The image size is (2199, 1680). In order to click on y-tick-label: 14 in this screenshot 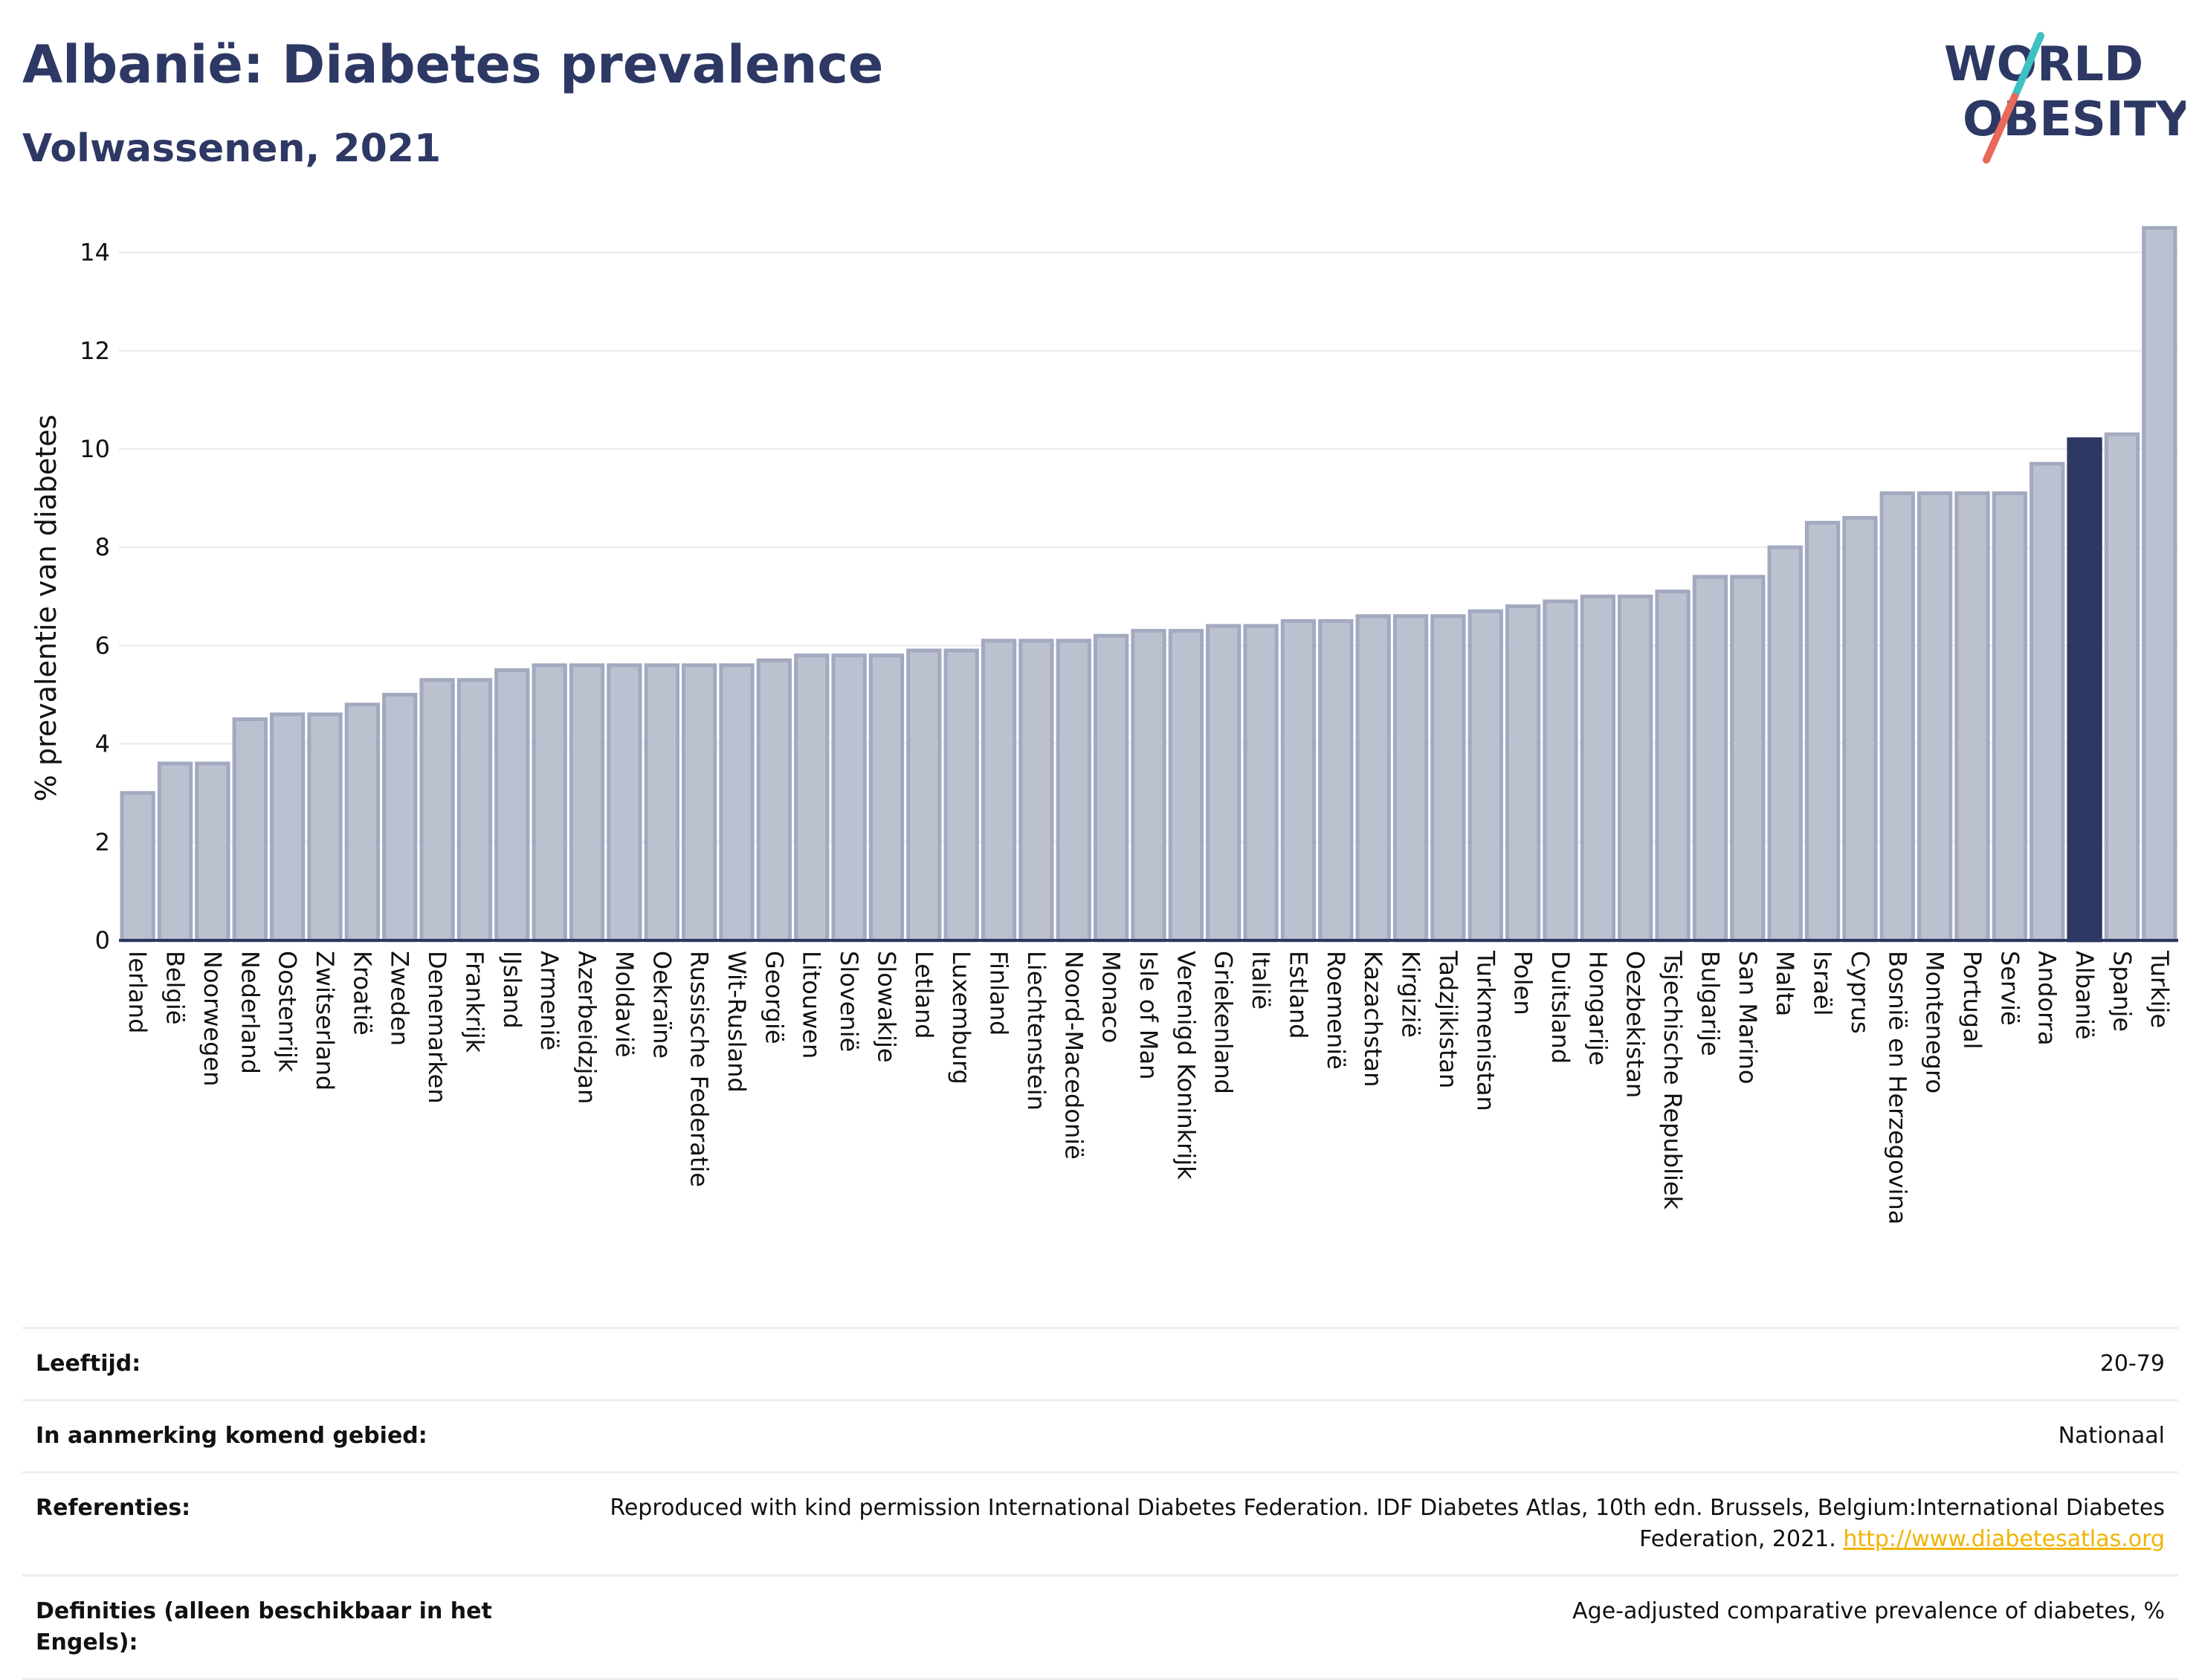, I will do `click(95, 253)`.